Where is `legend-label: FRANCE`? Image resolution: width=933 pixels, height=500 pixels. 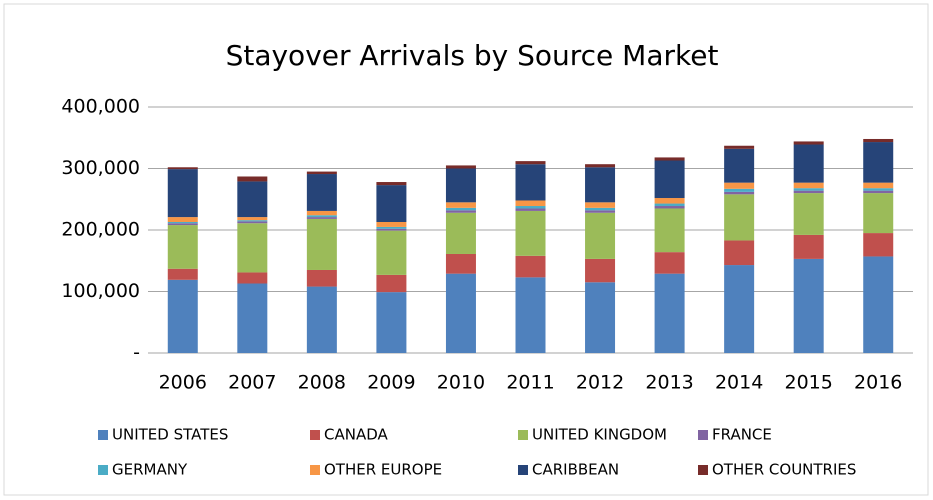 legend-label: FRANCE is located at coordinates (742, 435).